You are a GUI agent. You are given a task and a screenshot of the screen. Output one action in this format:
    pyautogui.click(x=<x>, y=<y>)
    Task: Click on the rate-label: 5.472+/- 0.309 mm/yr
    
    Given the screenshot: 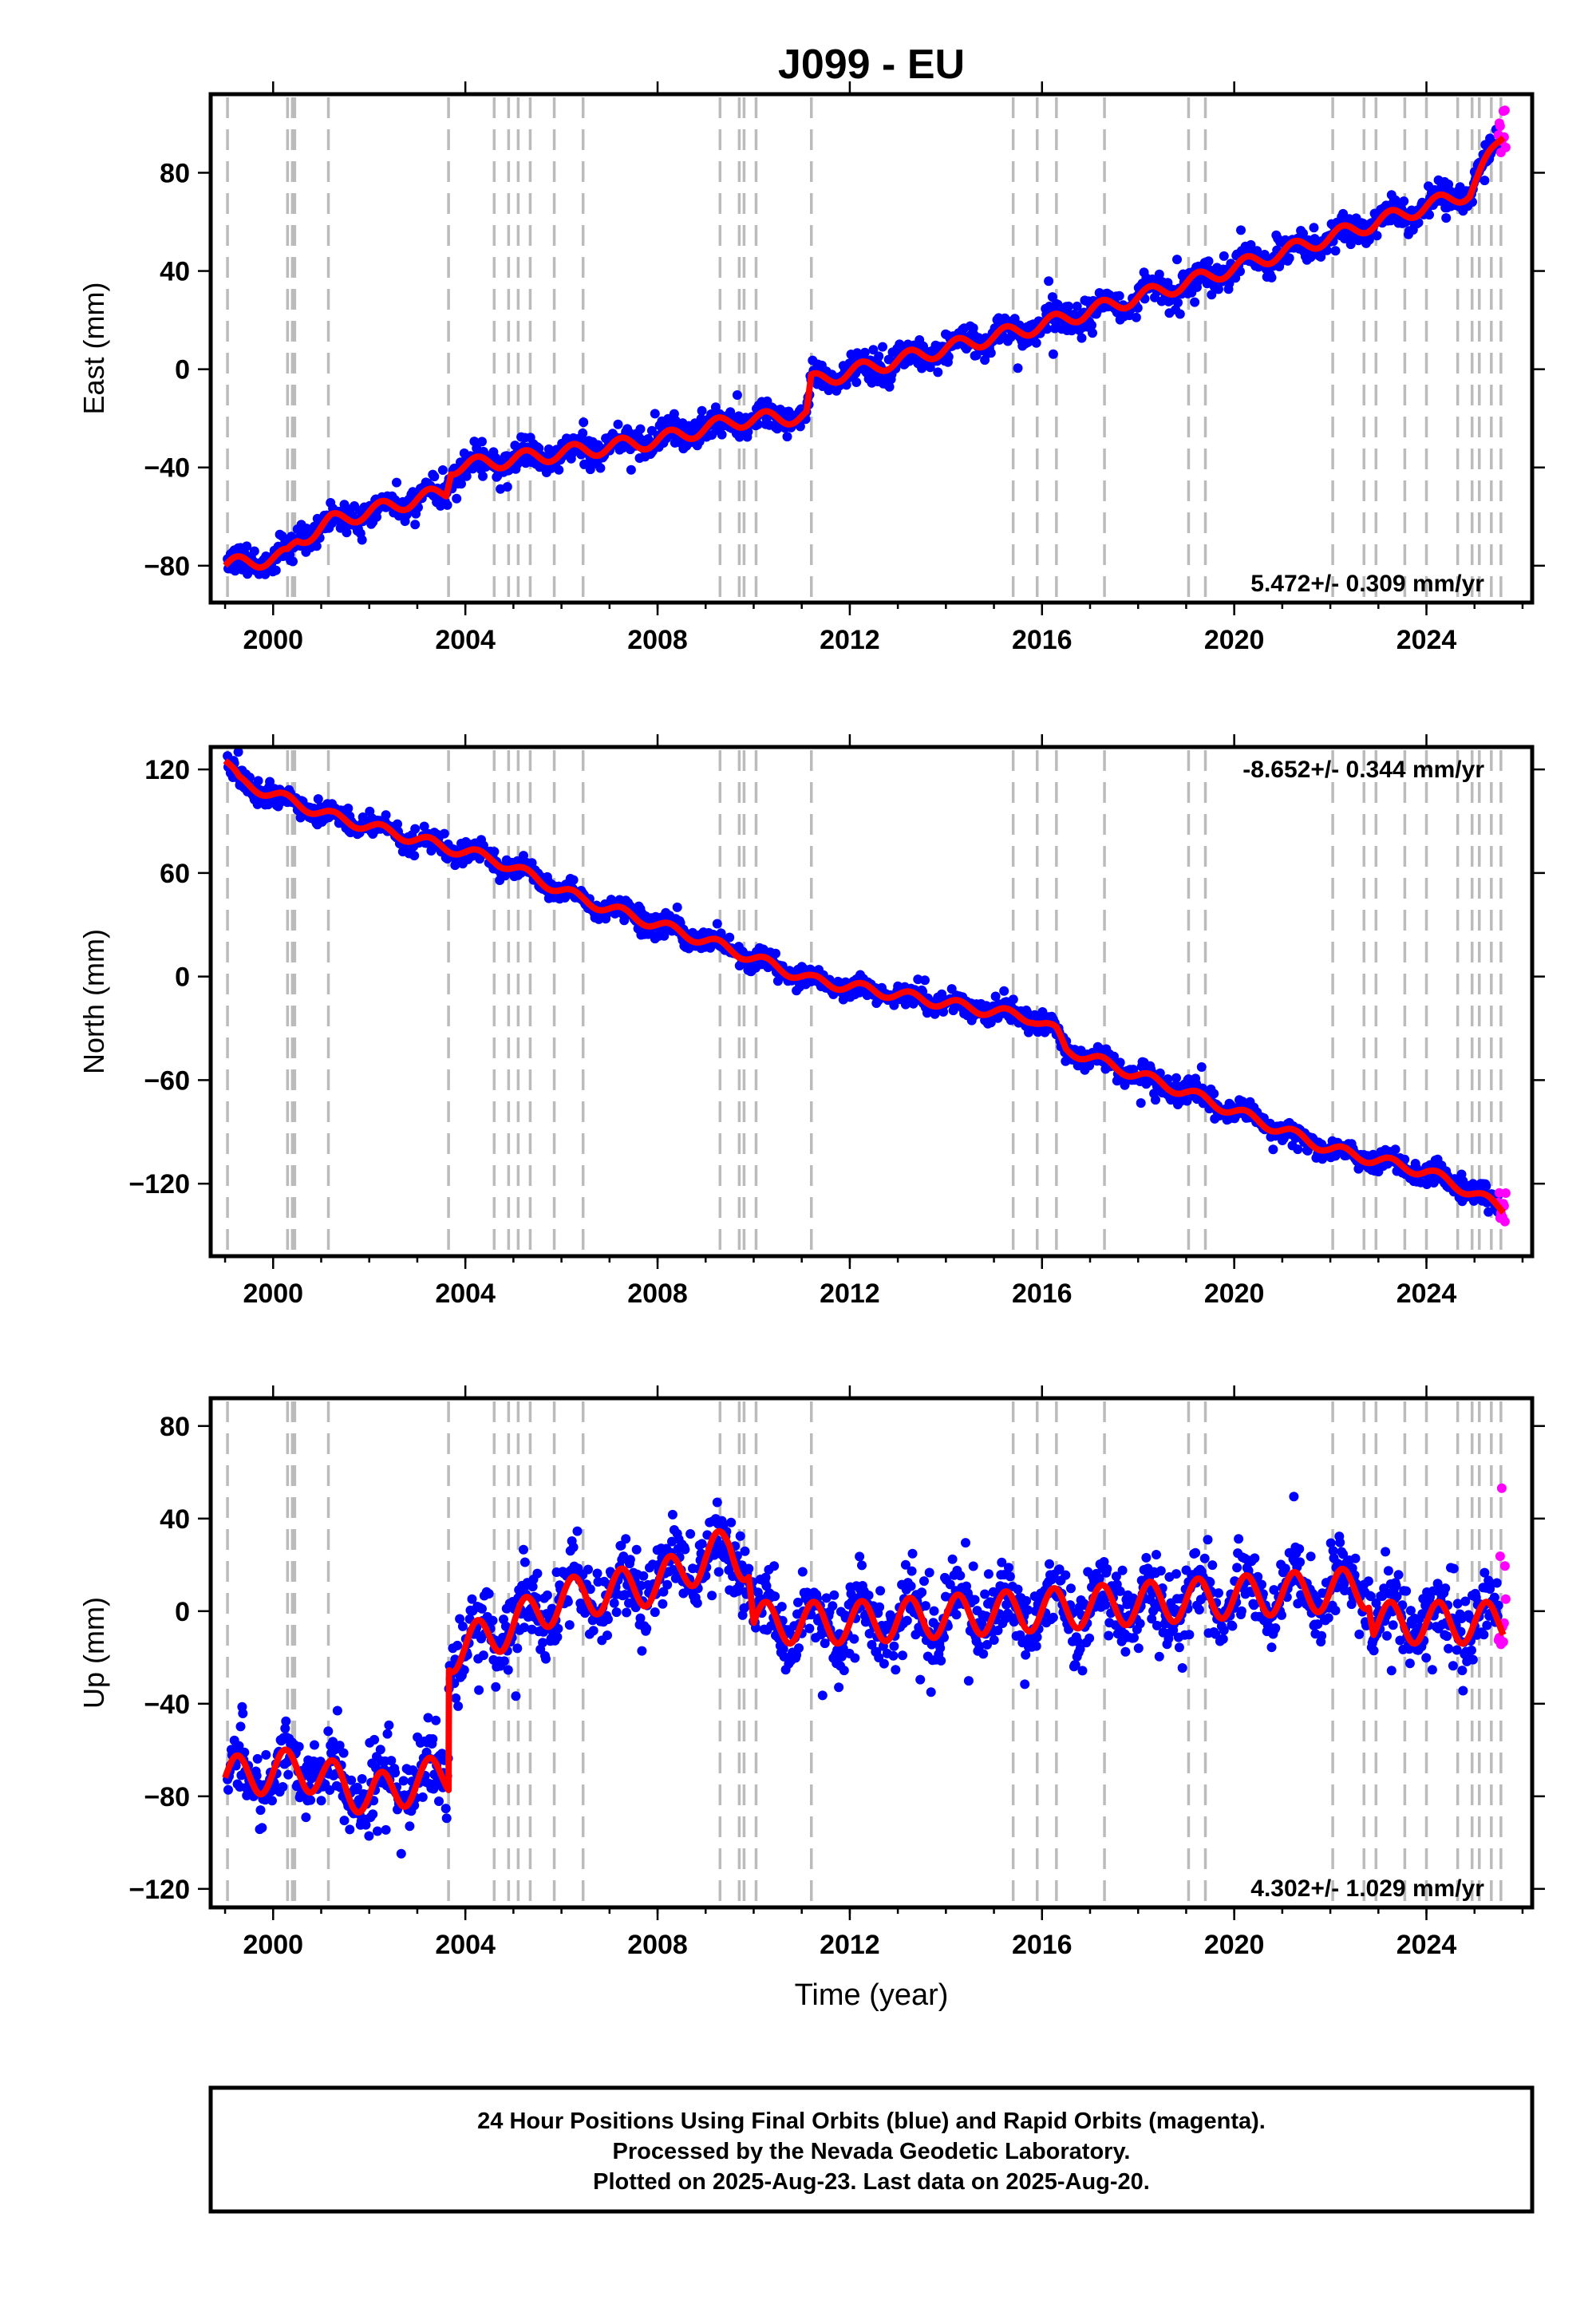 What is the action you would take?
    pyautogui.click(x=1367, y=584)
    